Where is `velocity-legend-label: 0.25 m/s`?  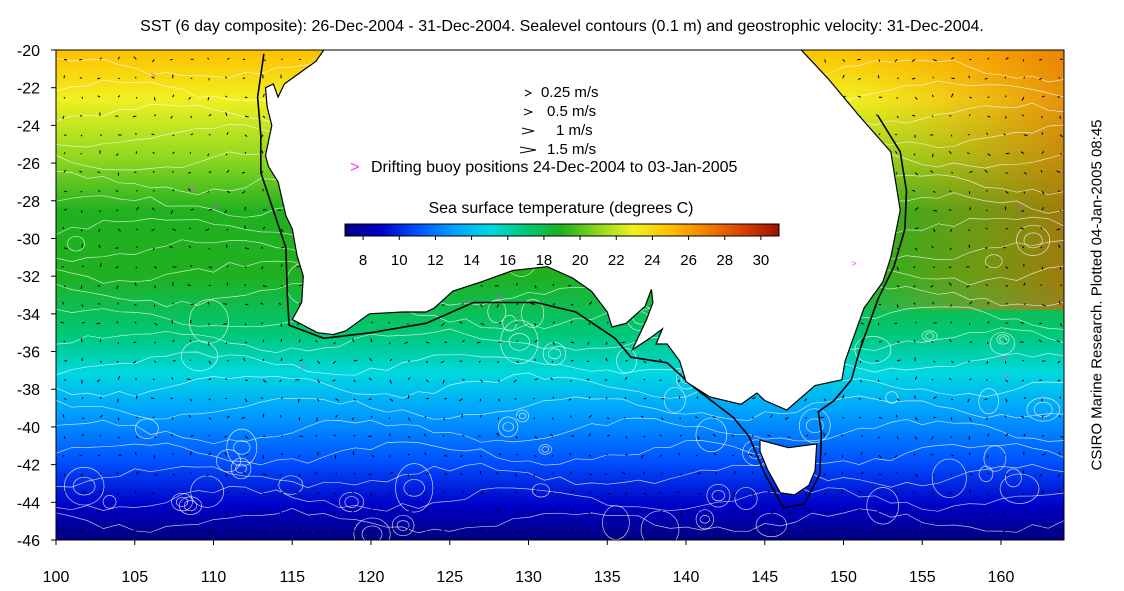
velocity-legend-label: 0.25 m/s is located at coordinates (570, 92).